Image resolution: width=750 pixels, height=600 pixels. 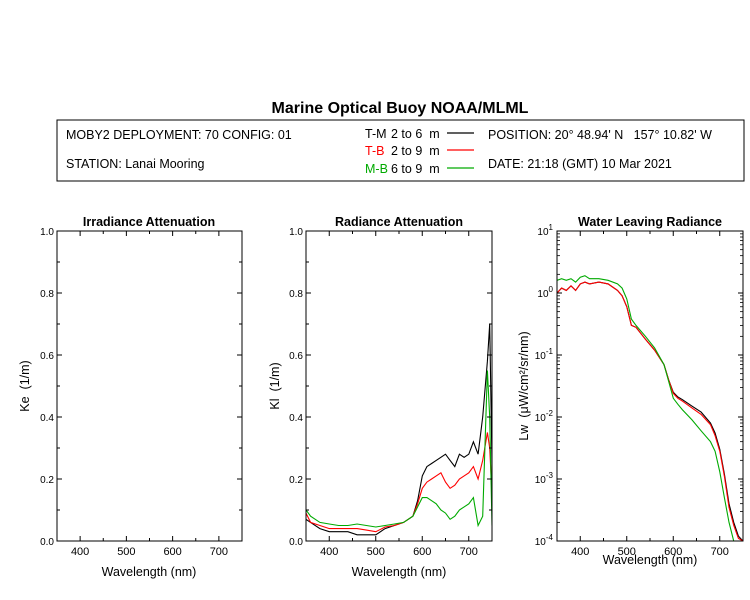 What do you see at coordinates (399, 572) in the screenshot?
I see `panel-xlabel-radiance: Wavelength (nm)` at bounding box center [399, 572].